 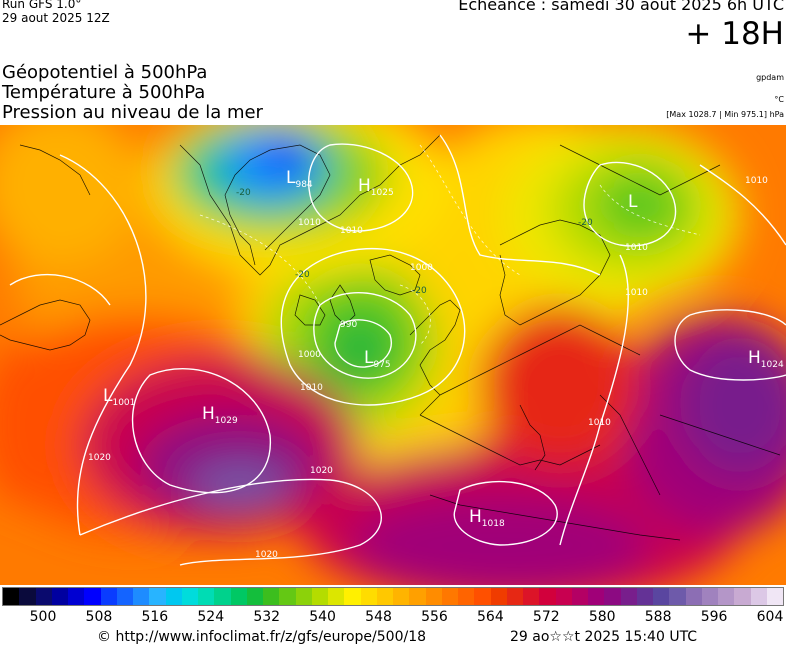 What do you see at coordinates (378, 617) in the screenshot?
I see `scale-tick-label: 548` at bounding box center [378, 617].